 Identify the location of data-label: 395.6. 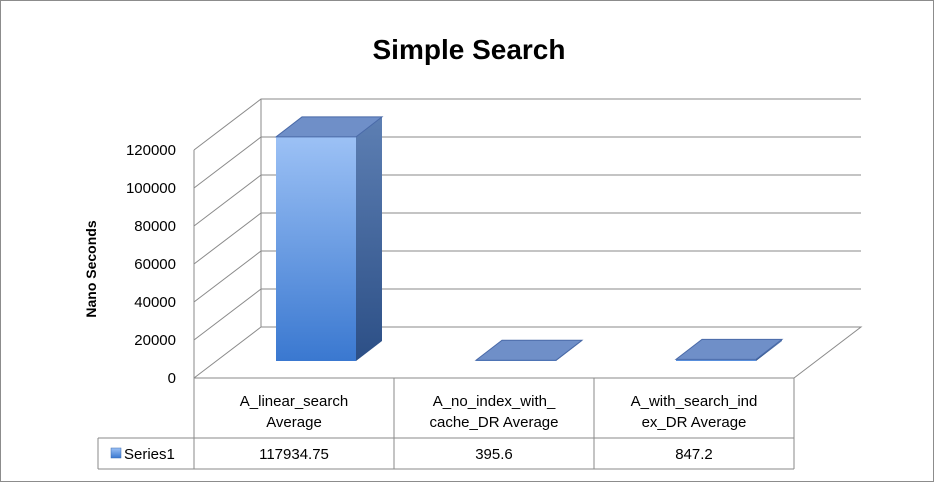
(494, 454).